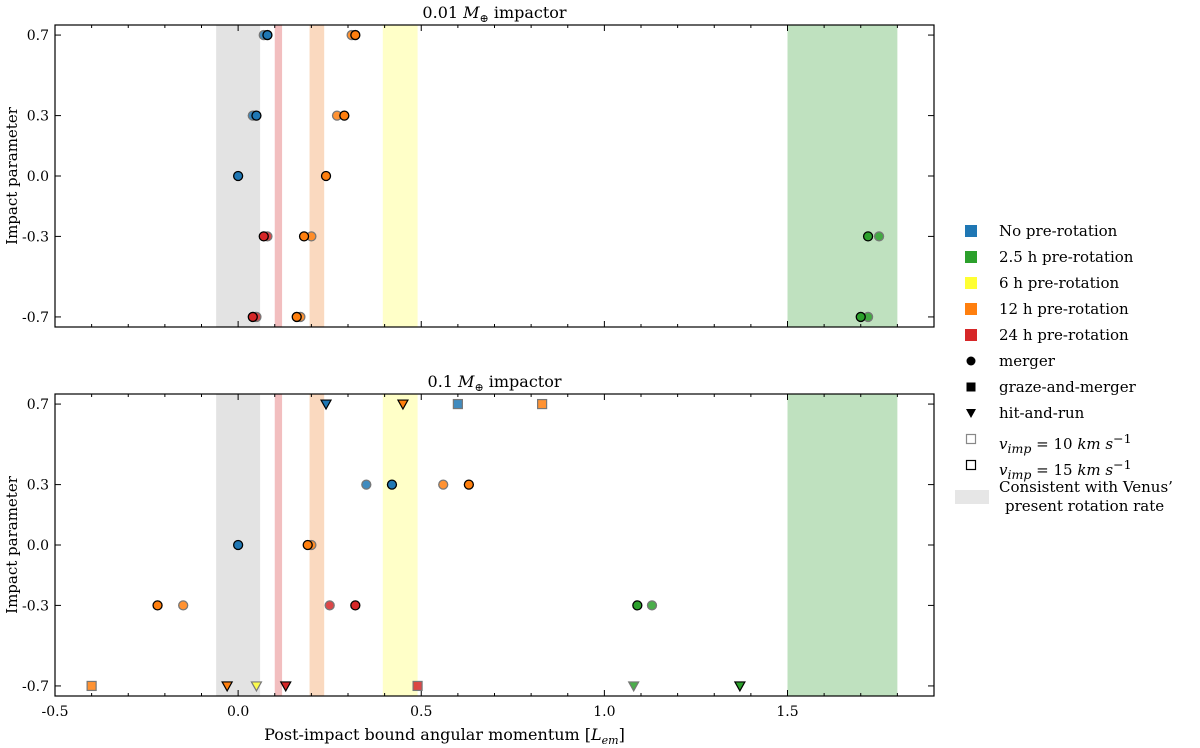 The width and height of the screenshot is (1200, 748). What do you see at coordinates (971, 465) in the screenshot?
I see `open-square-black-icon` at bounding box center [971, 465].